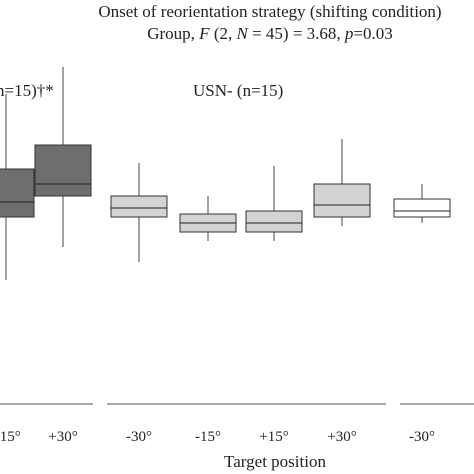  I want to click on chart-subtitle: Group, F (2, N = 45) = 3.68, p=0.03, so click(270, 33).